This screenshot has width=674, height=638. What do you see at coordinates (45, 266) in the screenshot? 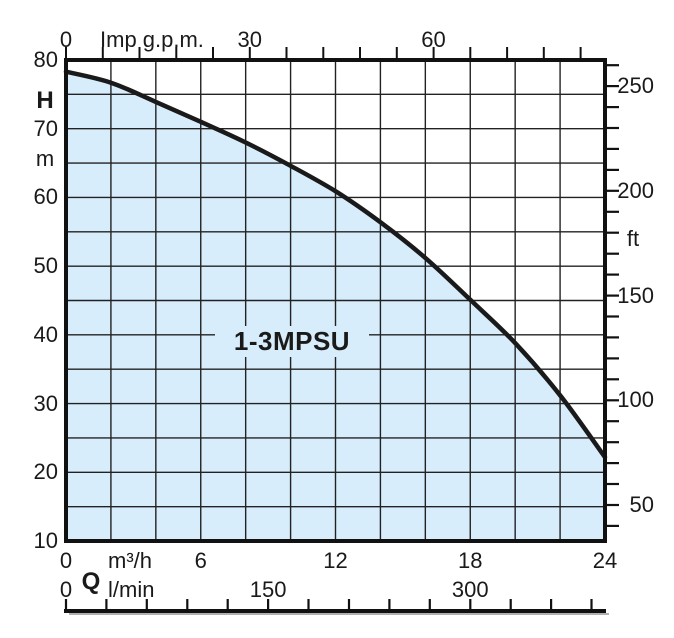
I see `left-axis-tick-label: 50` at bounding box center [45, 266].